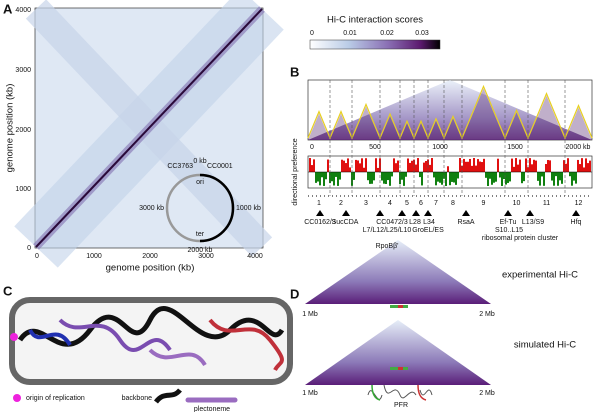 The height and width of the screenshot is (412, 600). Describe the element at coordinates (8, 8) in the screenshot. I see `panel-label: A` at that location.